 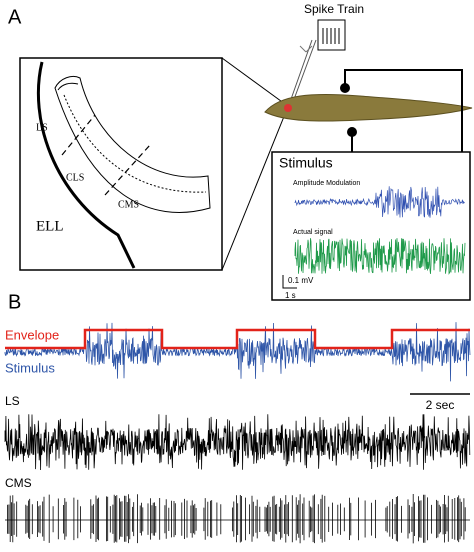 I want to click on region-label: CMS, so click(x=128, y=204).